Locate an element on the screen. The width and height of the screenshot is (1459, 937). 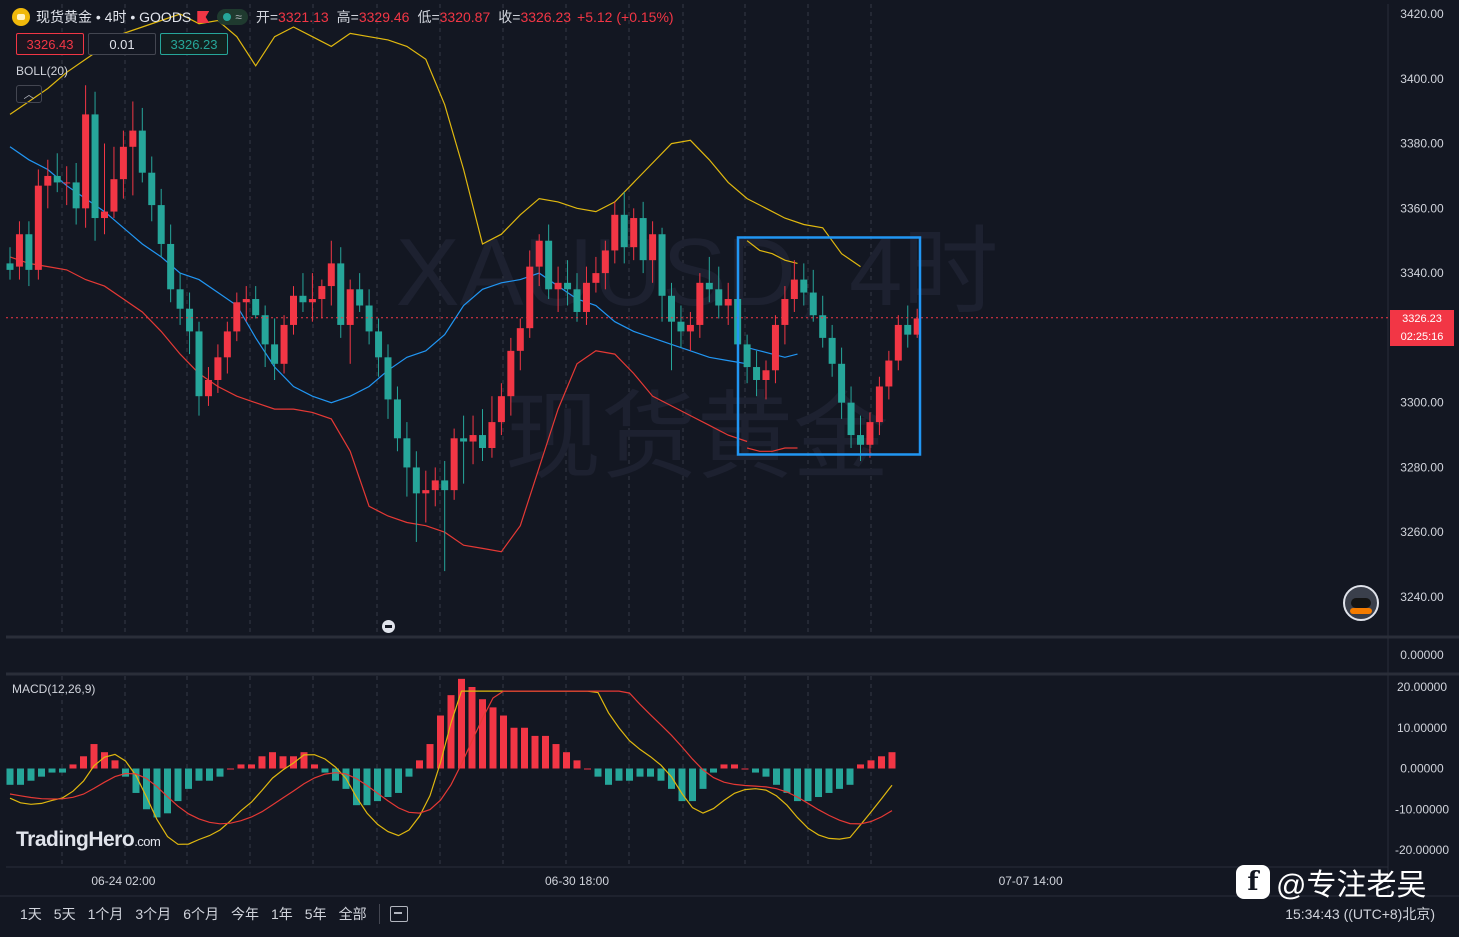
price-tick-label: 3420.00 is located at coordinates (1422, 14).